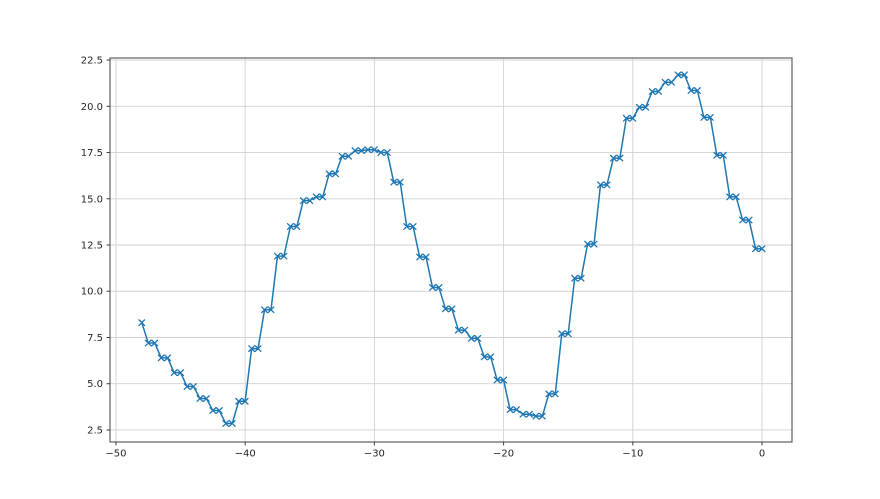  What do you see at coordinates (92, 153) in the screenshot?
I see `y-tick-label: 17.5` at bounding box center [92, 153].